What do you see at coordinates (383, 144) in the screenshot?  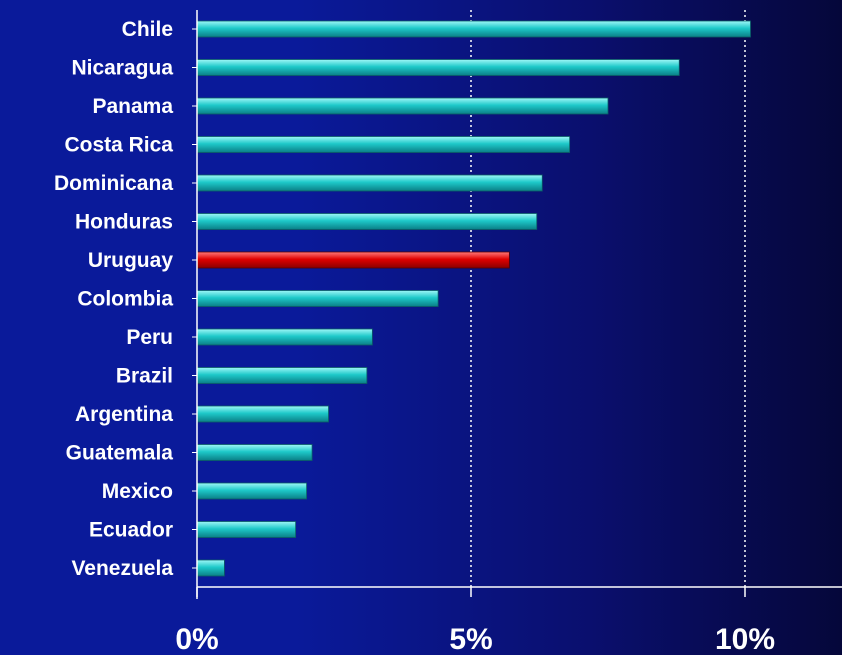 I see `bar-costa-rica` at bounding box center [383, 144].